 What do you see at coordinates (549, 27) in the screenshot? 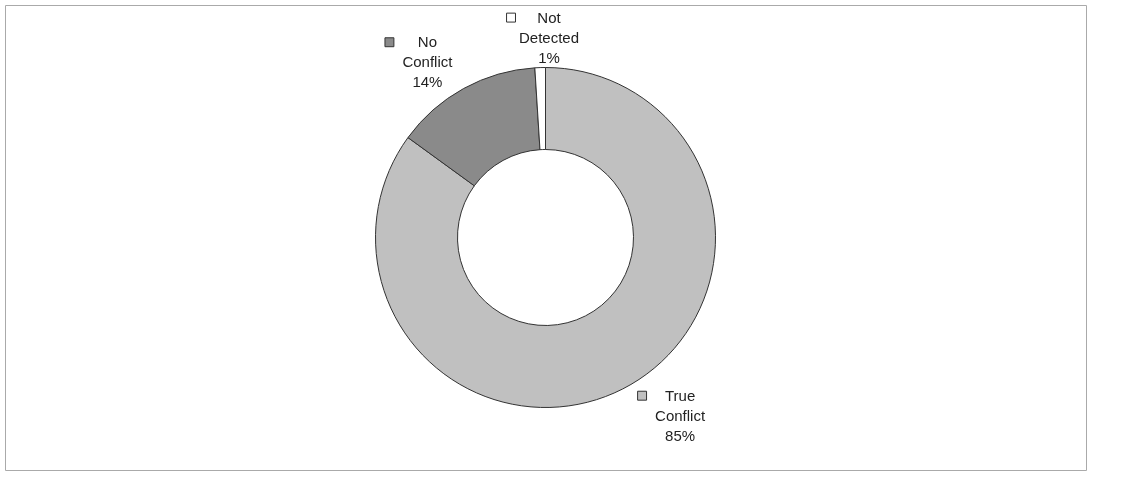
I see `legend-label: Not Detected` at bounding box center [549, 27].